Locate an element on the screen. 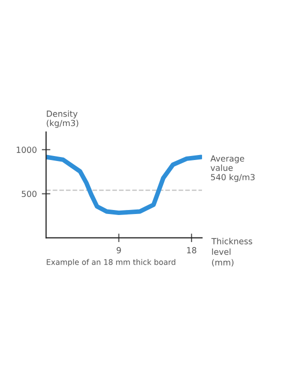 The width and height of the screenshot is (281, 374). x-axis-title: Thickness level (mm) is located at coordinates (231, 252).